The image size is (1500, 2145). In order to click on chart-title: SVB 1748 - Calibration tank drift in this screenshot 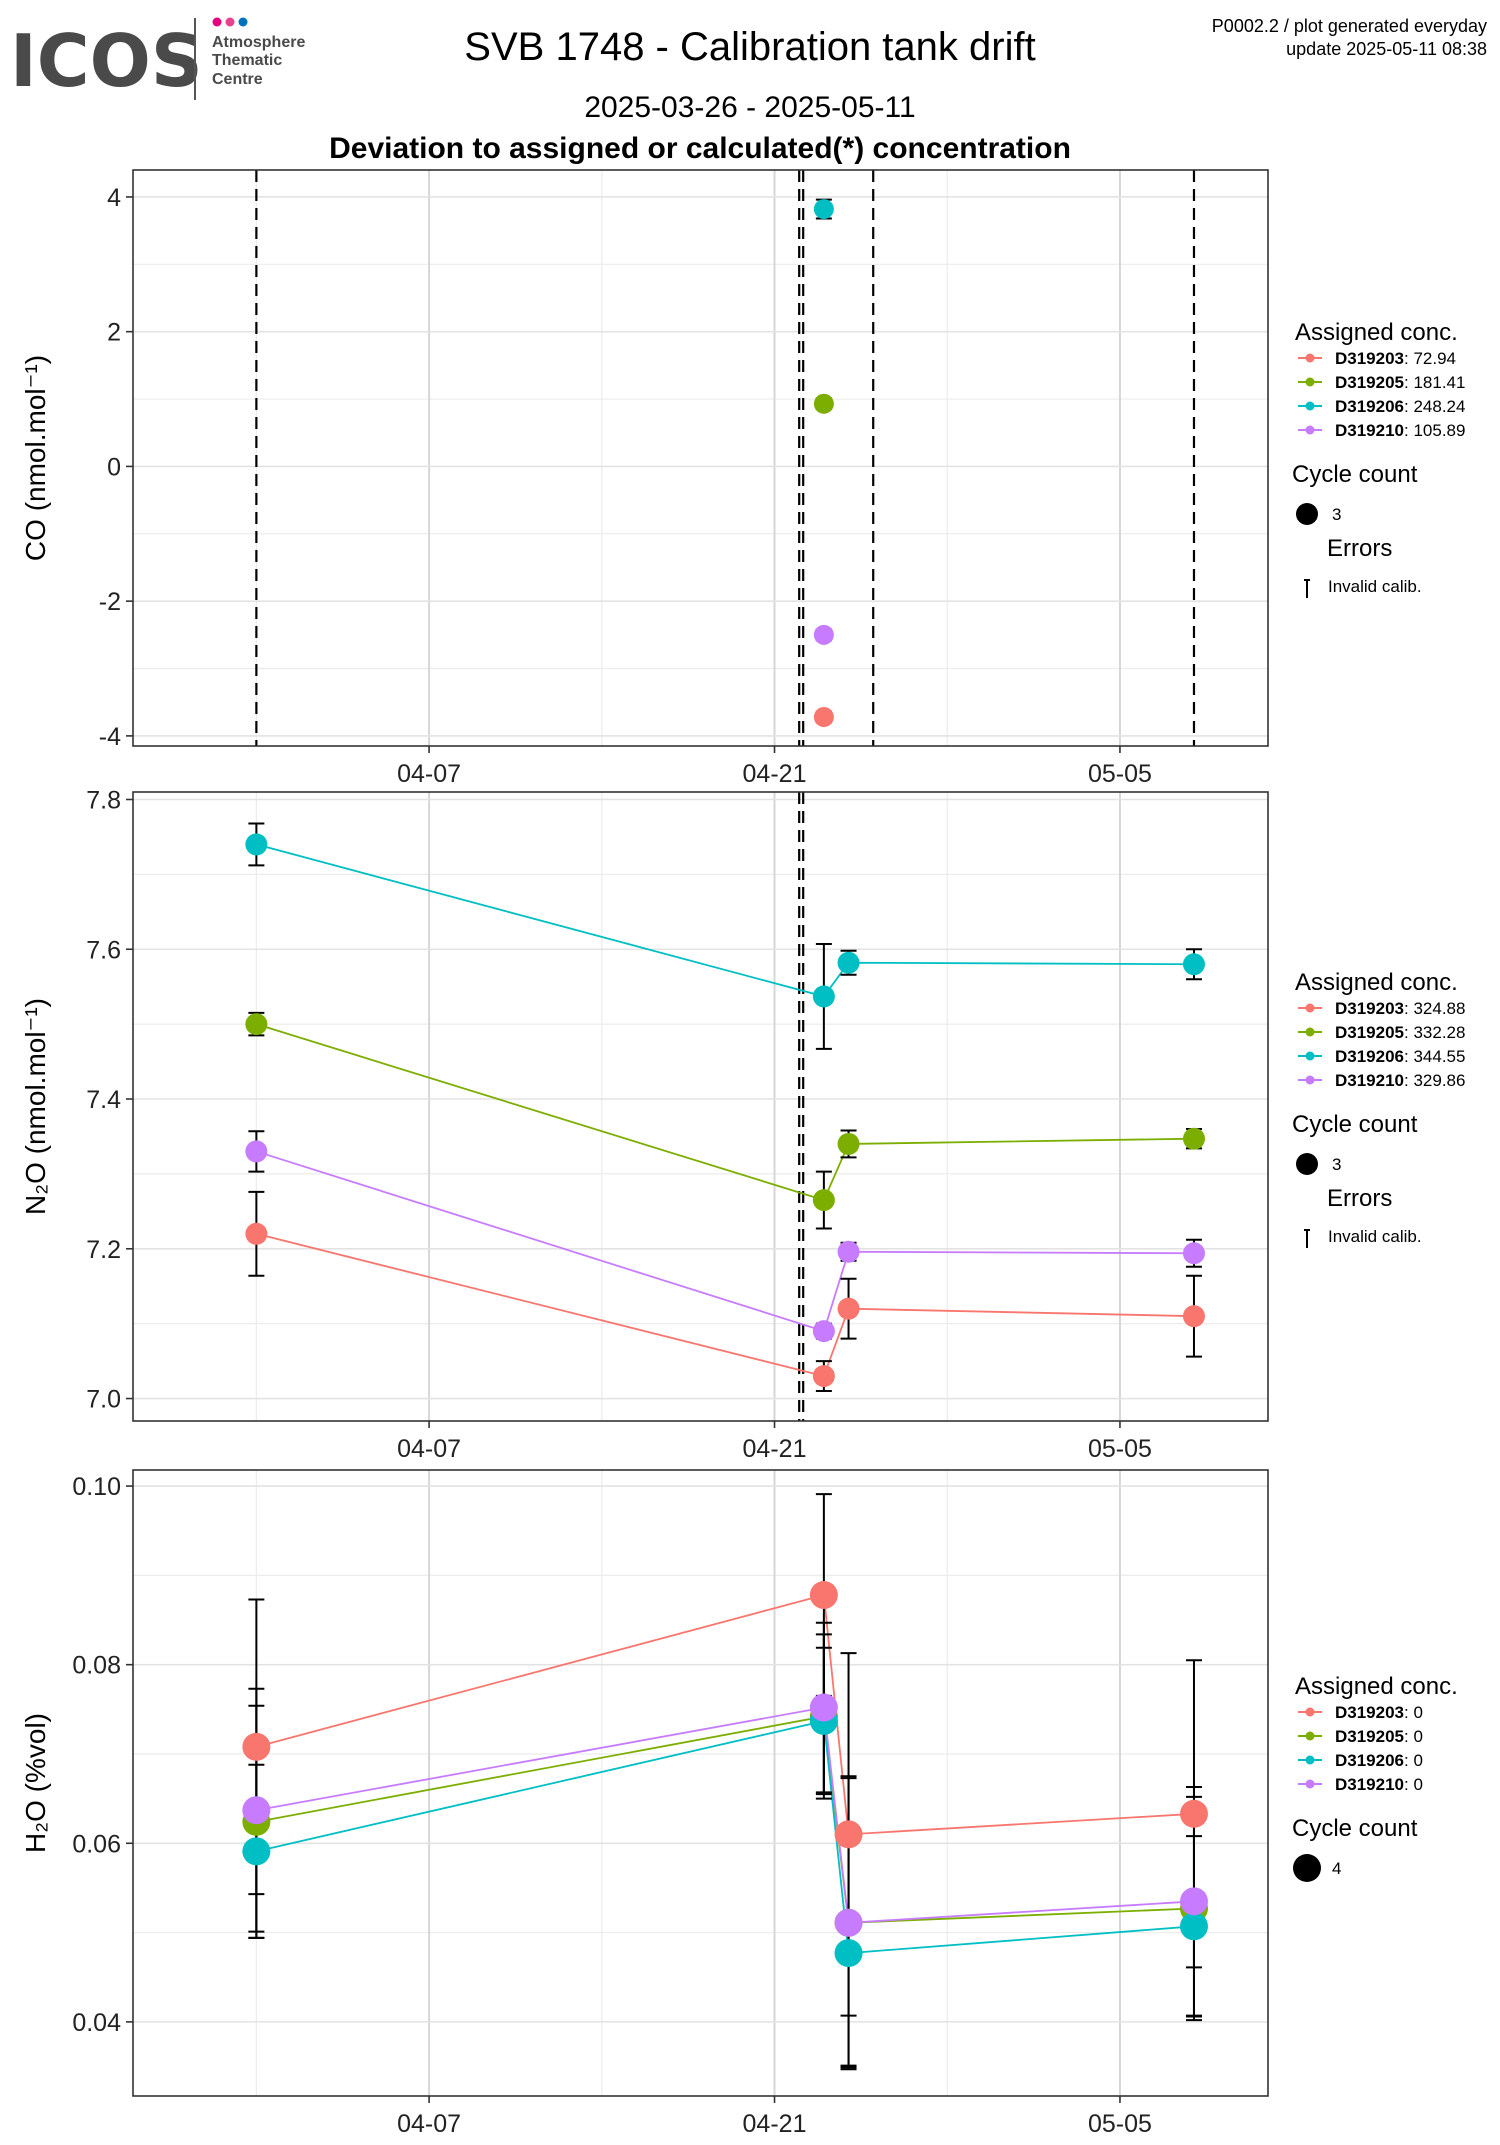, I will do `click(749, 47)`.